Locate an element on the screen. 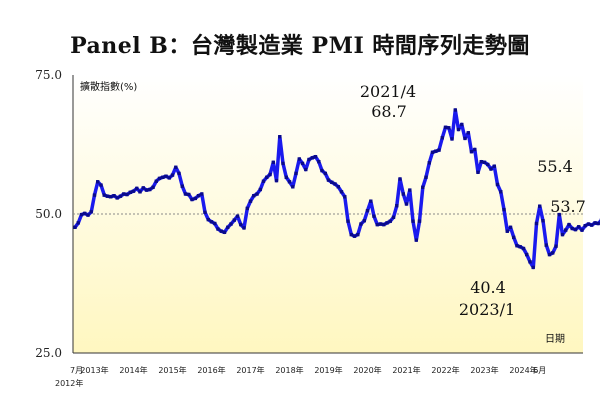 This screenshot has height=400, width=600. x-tick-label: 2014年 is located at coordinates (133, 370).